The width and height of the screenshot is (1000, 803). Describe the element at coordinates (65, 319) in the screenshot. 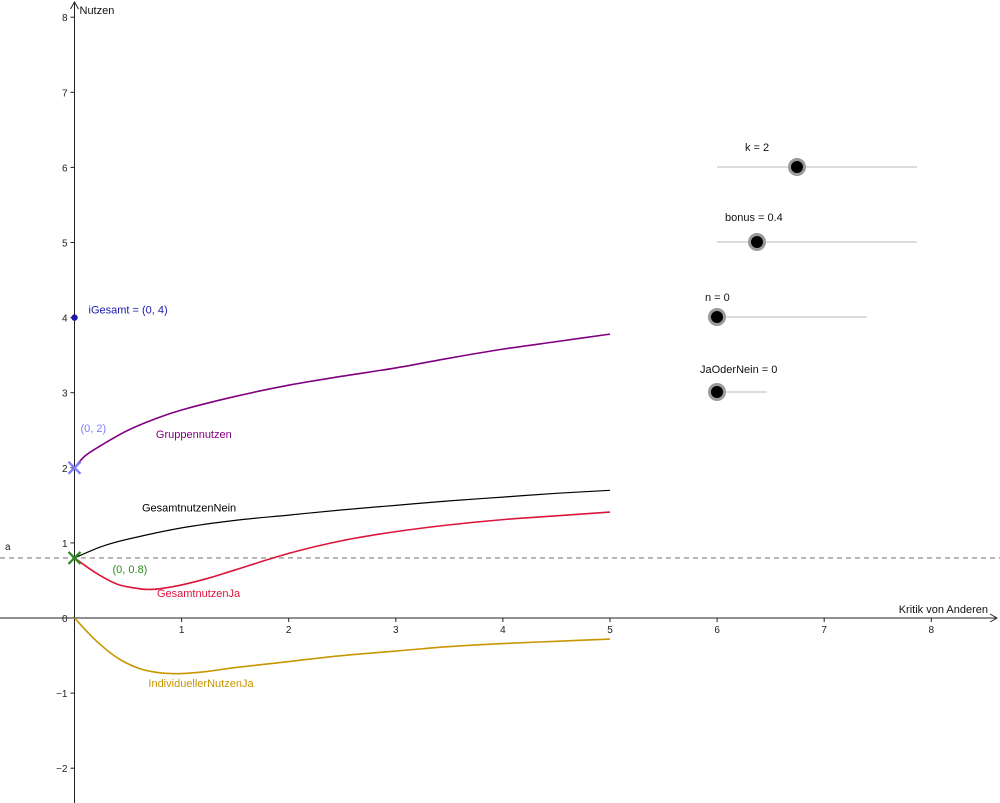

I see `y-tick-label-4: 4` at that location.